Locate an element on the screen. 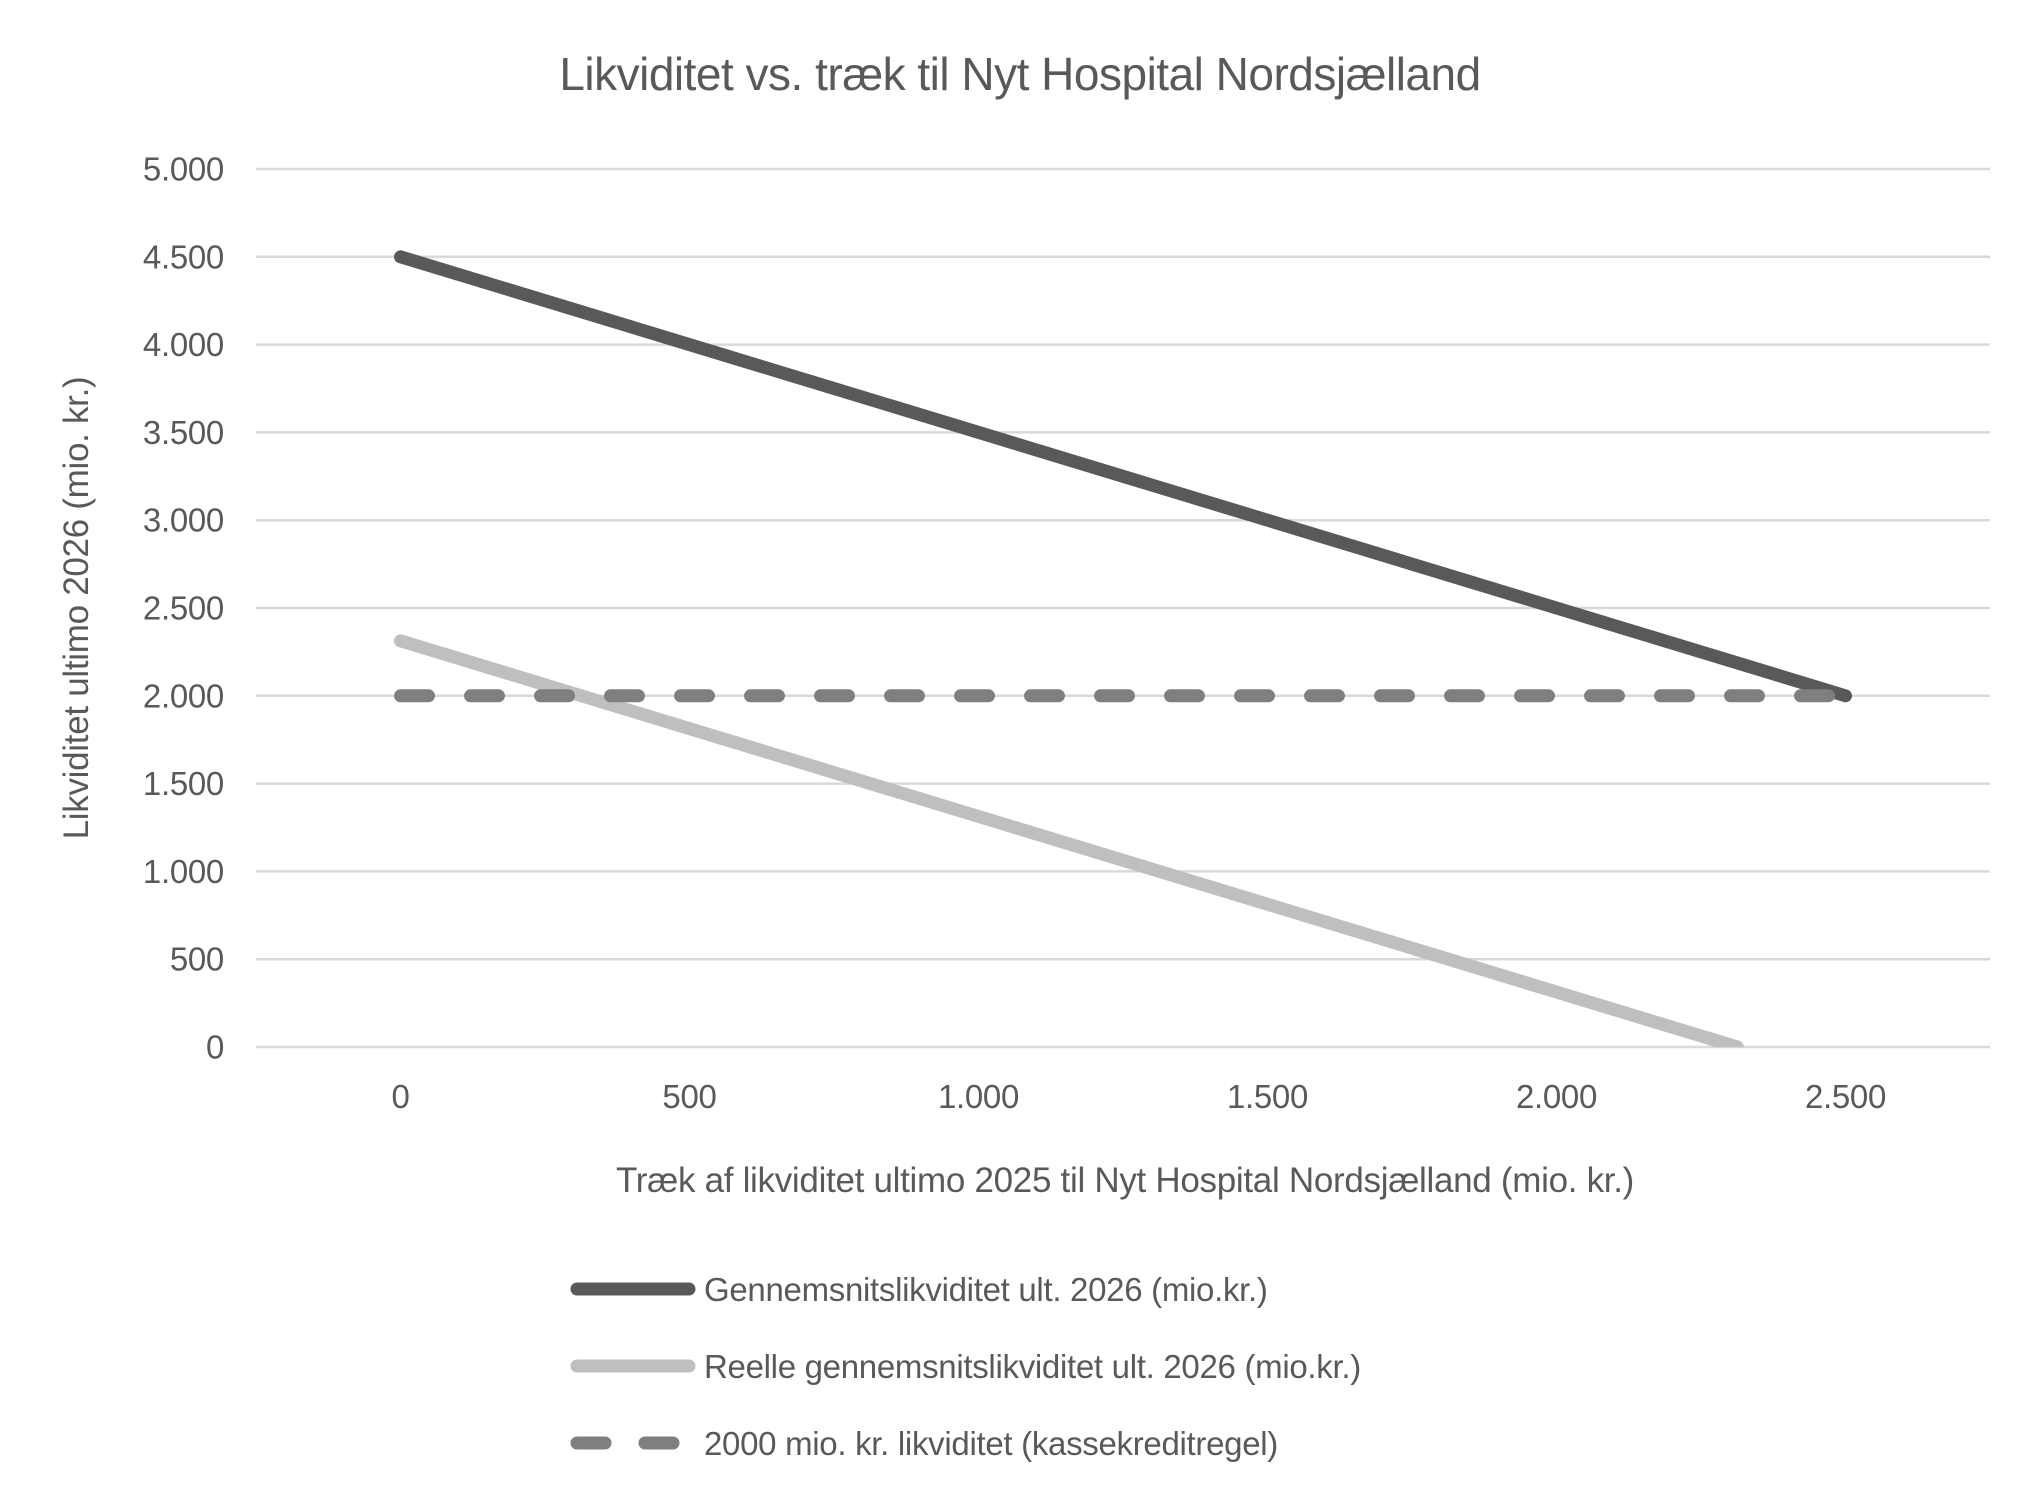 This screenshot has width=2039, height=1503. y-tick-label: 2.000 is located at coordinates (183, 695).